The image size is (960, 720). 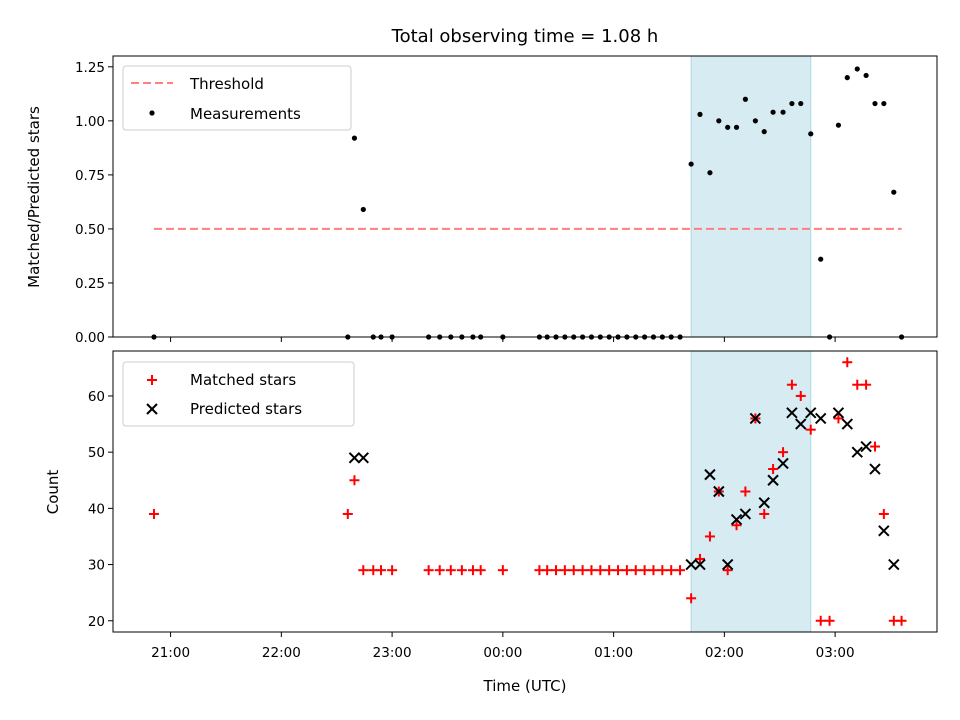 I want to click on x-tick-label: 02:00, so click(x=724, y=653).